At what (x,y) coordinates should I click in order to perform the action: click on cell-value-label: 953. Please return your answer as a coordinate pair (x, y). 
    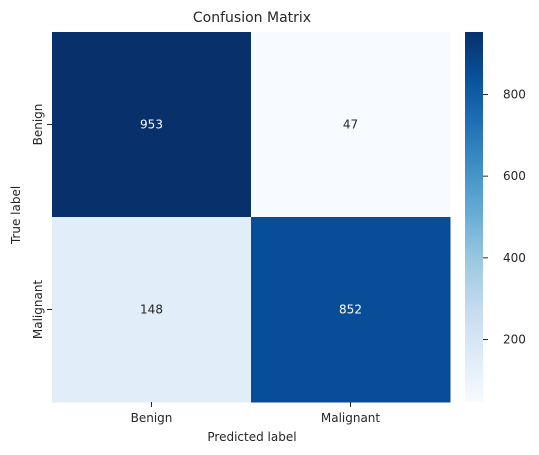
    Looking at the image, I should click on (151, 125).